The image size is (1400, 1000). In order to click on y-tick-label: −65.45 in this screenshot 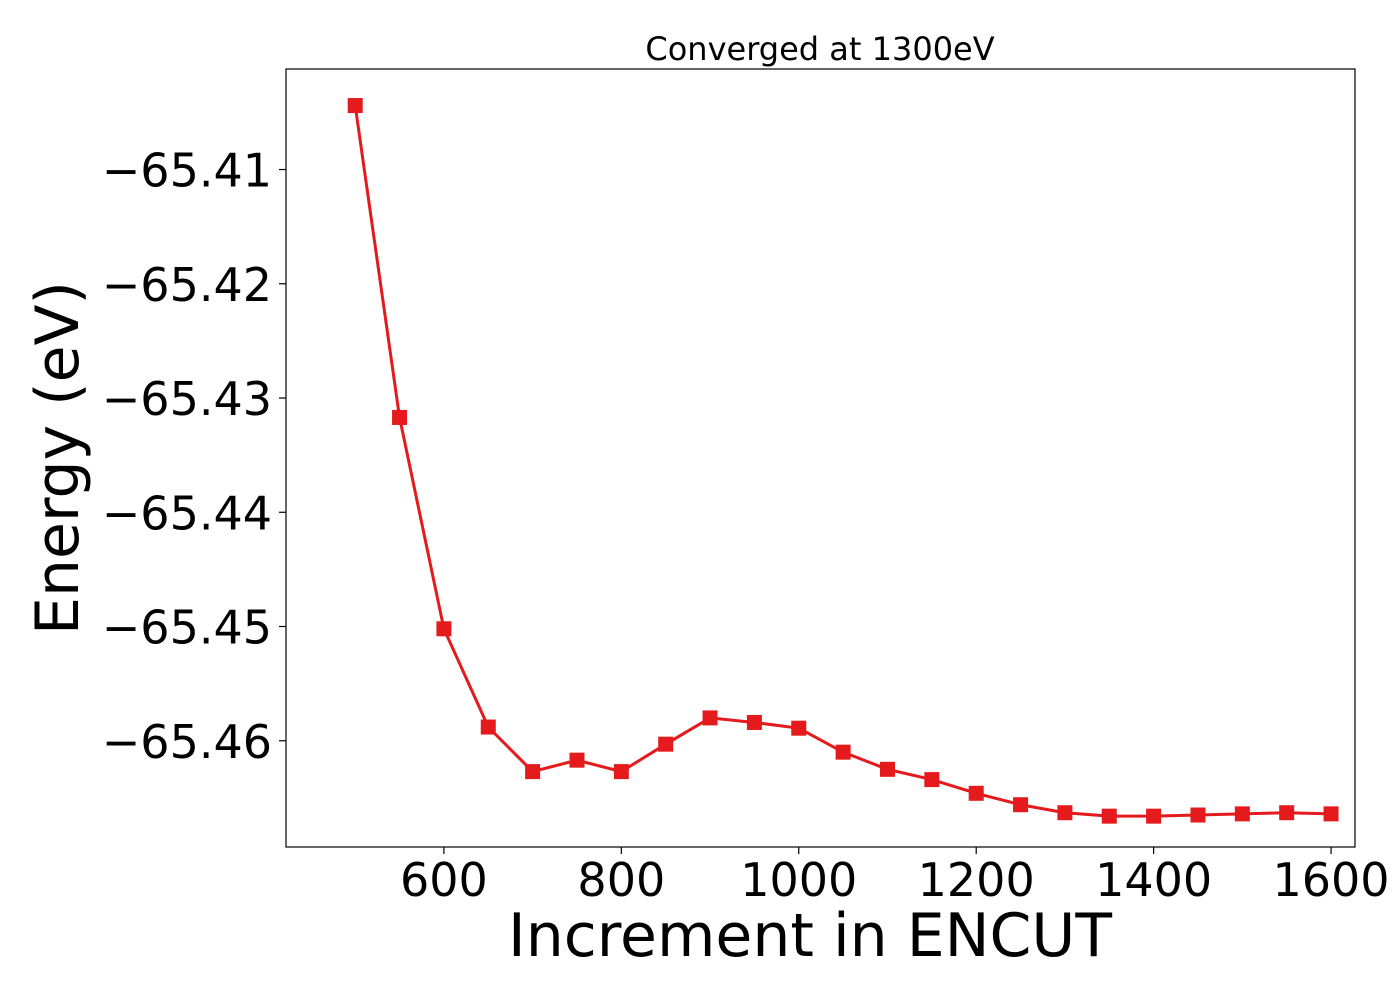, I will do `click(187, 628)`.